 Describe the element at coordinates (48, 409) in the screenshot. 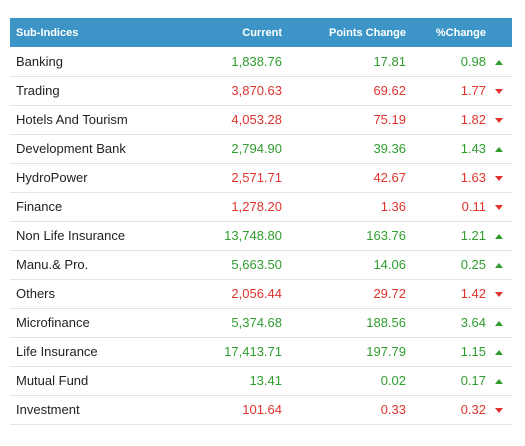

I see `sub-index-name: Investment` at that location.